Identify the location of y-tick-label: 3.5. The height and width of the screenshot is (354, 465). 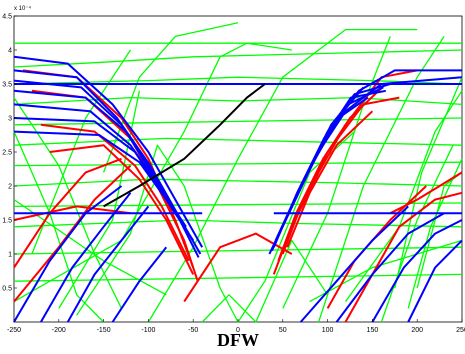
(7, 85).